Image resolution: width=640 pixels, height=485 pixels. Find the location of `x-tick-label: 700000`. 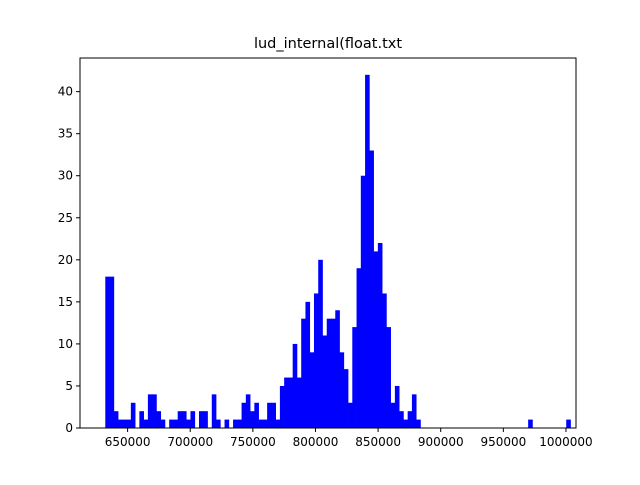

x-tick-label: 700000 is located at coordinates (190, 442).